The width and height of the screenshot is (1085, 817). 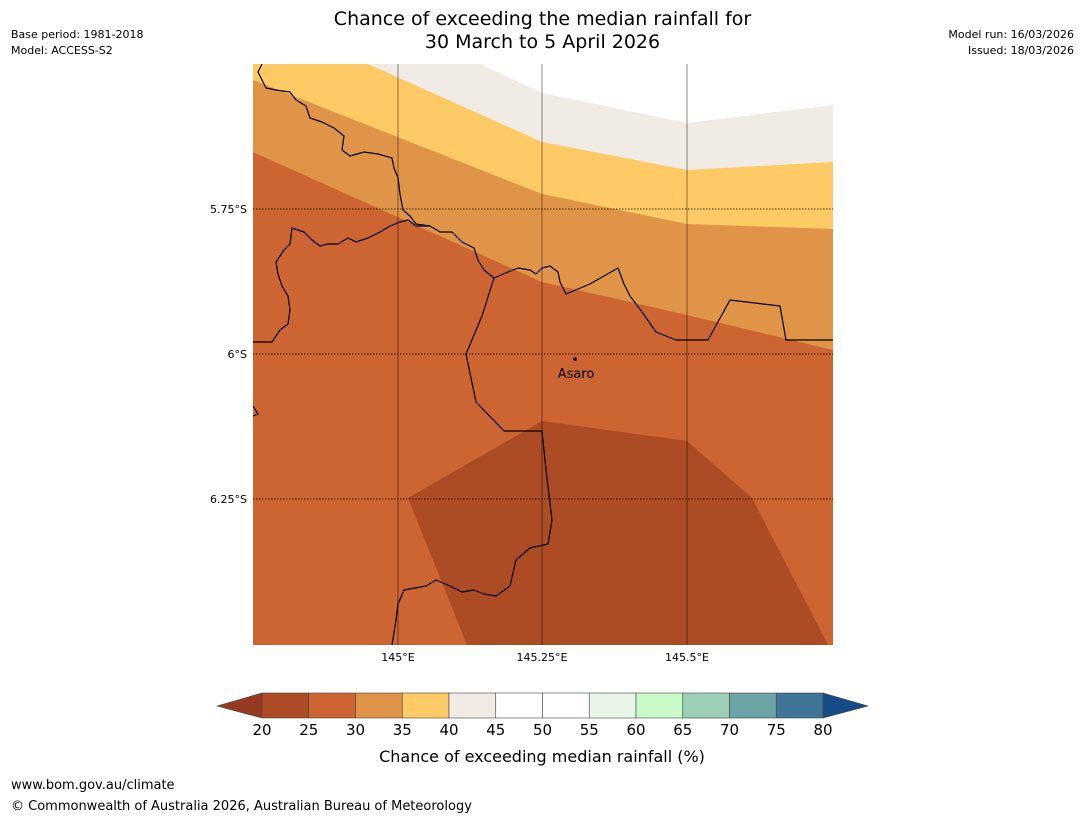 What do you see at coordinates (635, 730) in the screenshot?
I see `colorbar-tick-60: 60` at bounding box center [635, 730].